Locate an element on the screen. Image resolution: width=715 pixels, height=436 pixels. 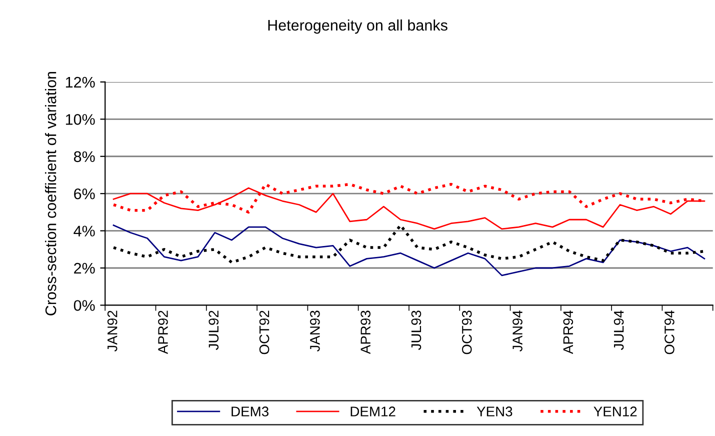
x-tick-label: OCT94 is located at coordinates (669, 332).